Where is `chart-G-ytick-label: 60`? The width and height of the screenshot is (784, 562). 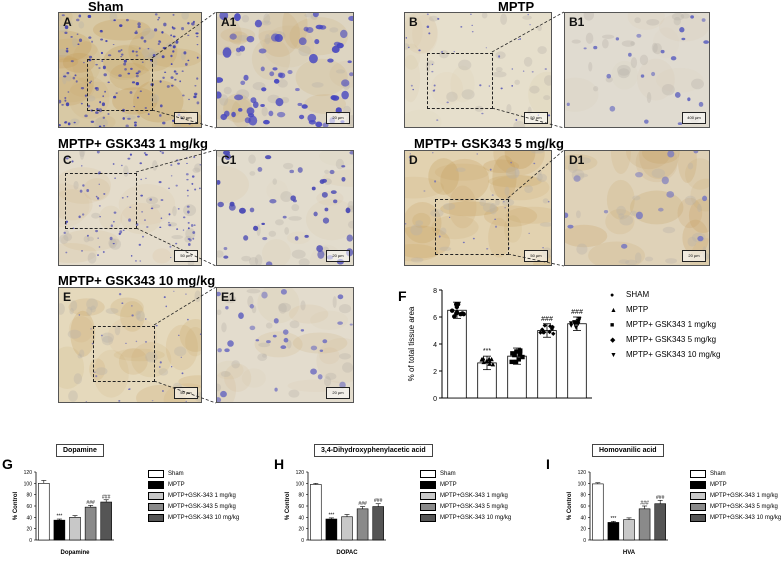 chart-G-ytick-label: 60 is located at coordinates (29, 507).